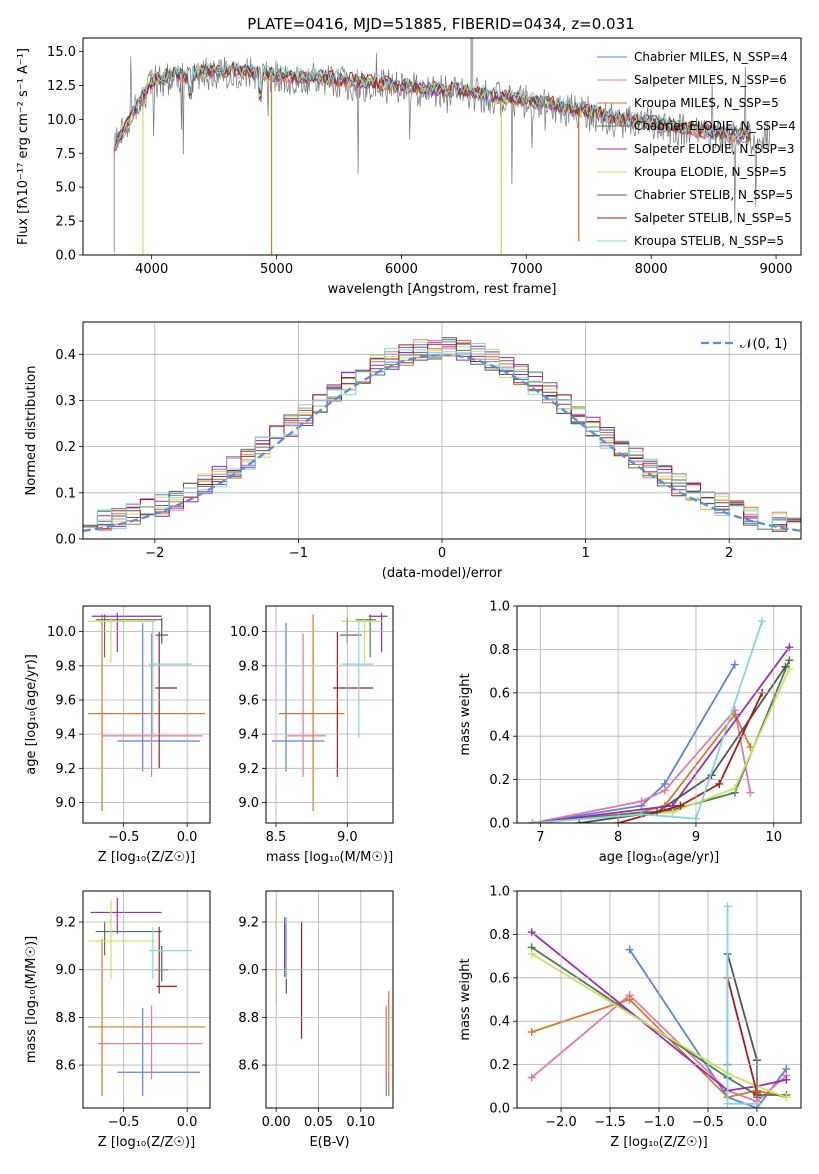  What do you see at coordinates (65, 188) in the screenshot?
I see `y-tick-label: 5.0` at bounding box center [65, 188].